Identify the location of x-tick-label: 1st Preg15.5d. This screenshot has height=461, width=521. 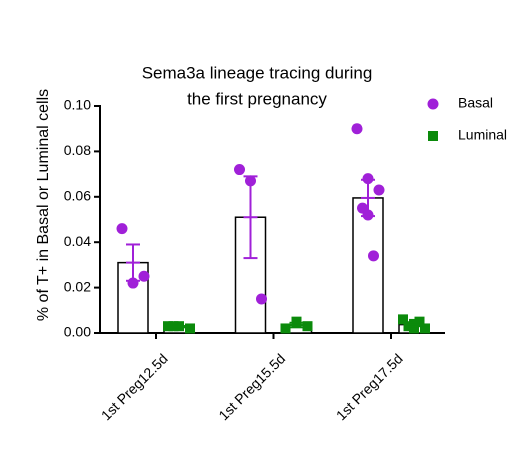
(251, 386).